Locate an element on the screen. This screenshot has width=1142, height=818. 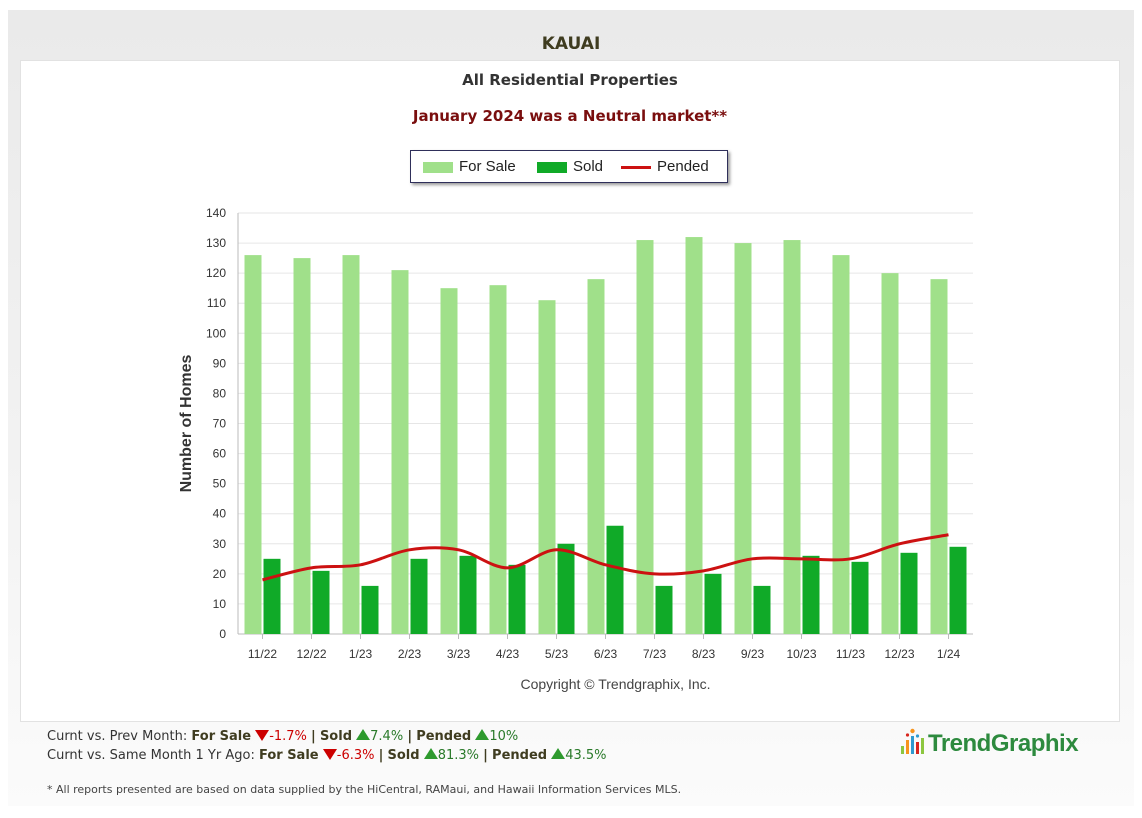
x-tick-label: 11/22 is located at coordinates (262, 654).